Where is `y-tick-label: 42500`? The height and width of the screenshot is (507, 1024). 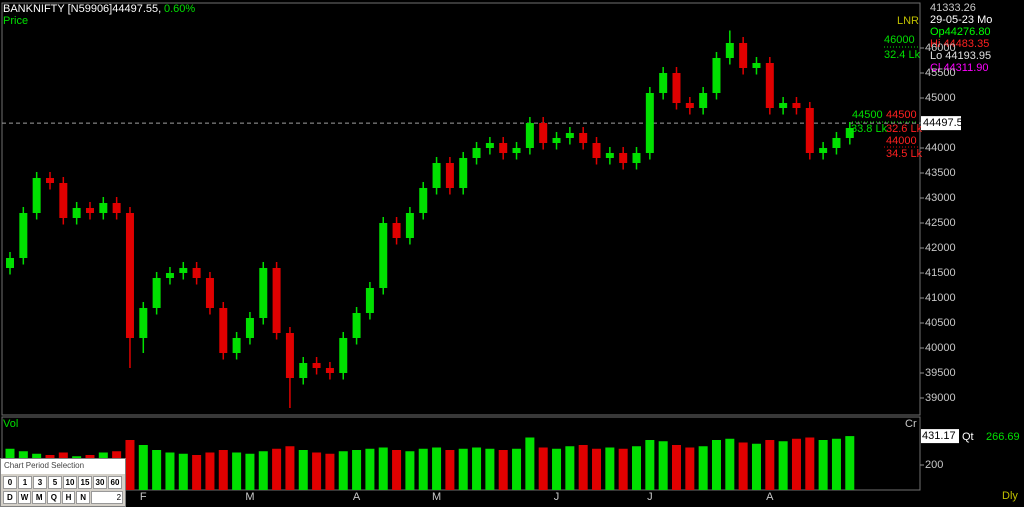 y-tick-label: 42500 is located at coordinates (940, 223).